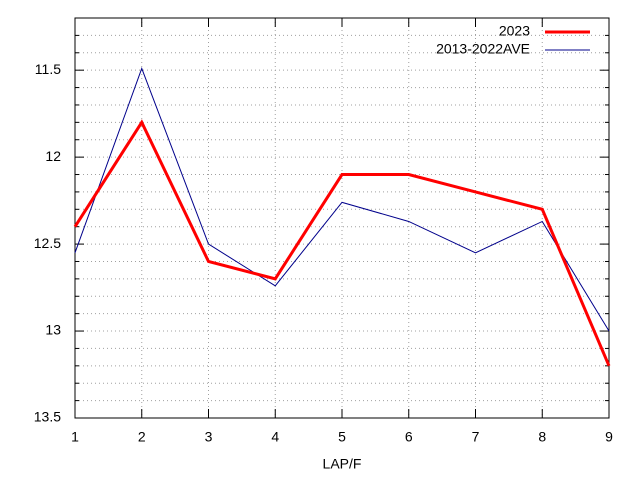 This screenshot has width=640, height=480. Describe the element at coordinates (47, 417) in the screenshot. I see `y-tick-label: 13.5` at that location.